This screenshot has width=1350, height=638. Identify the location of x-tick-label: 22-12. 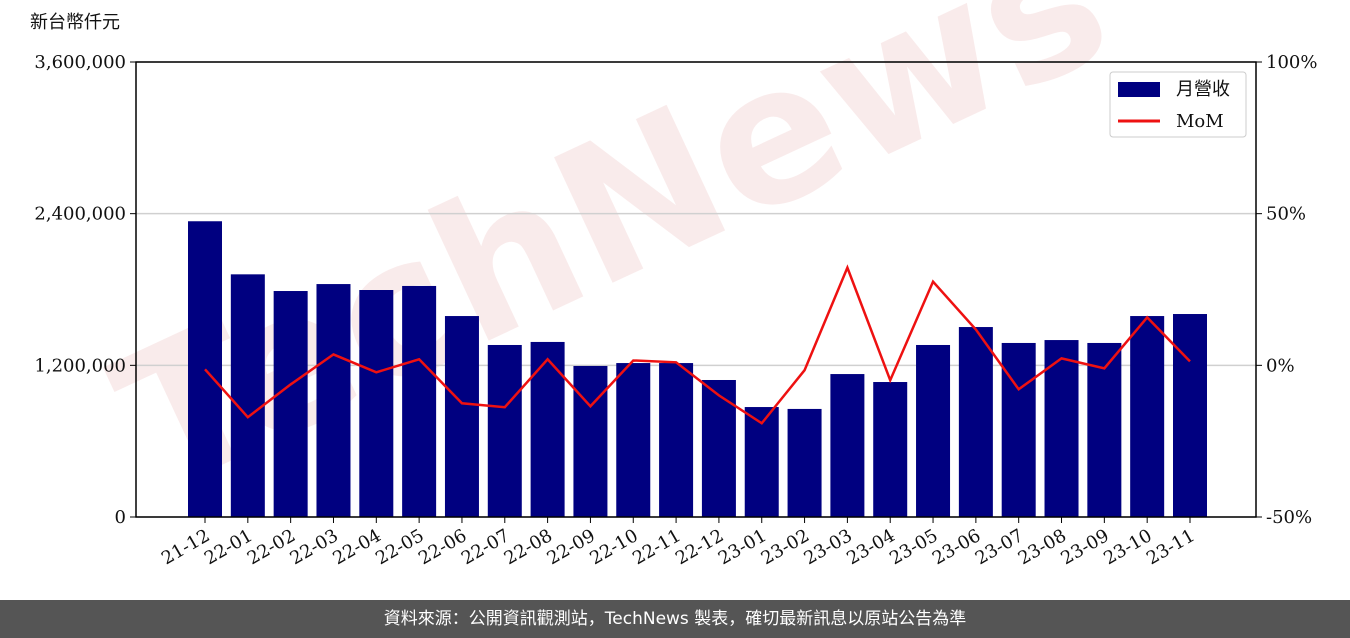
(699, 547).